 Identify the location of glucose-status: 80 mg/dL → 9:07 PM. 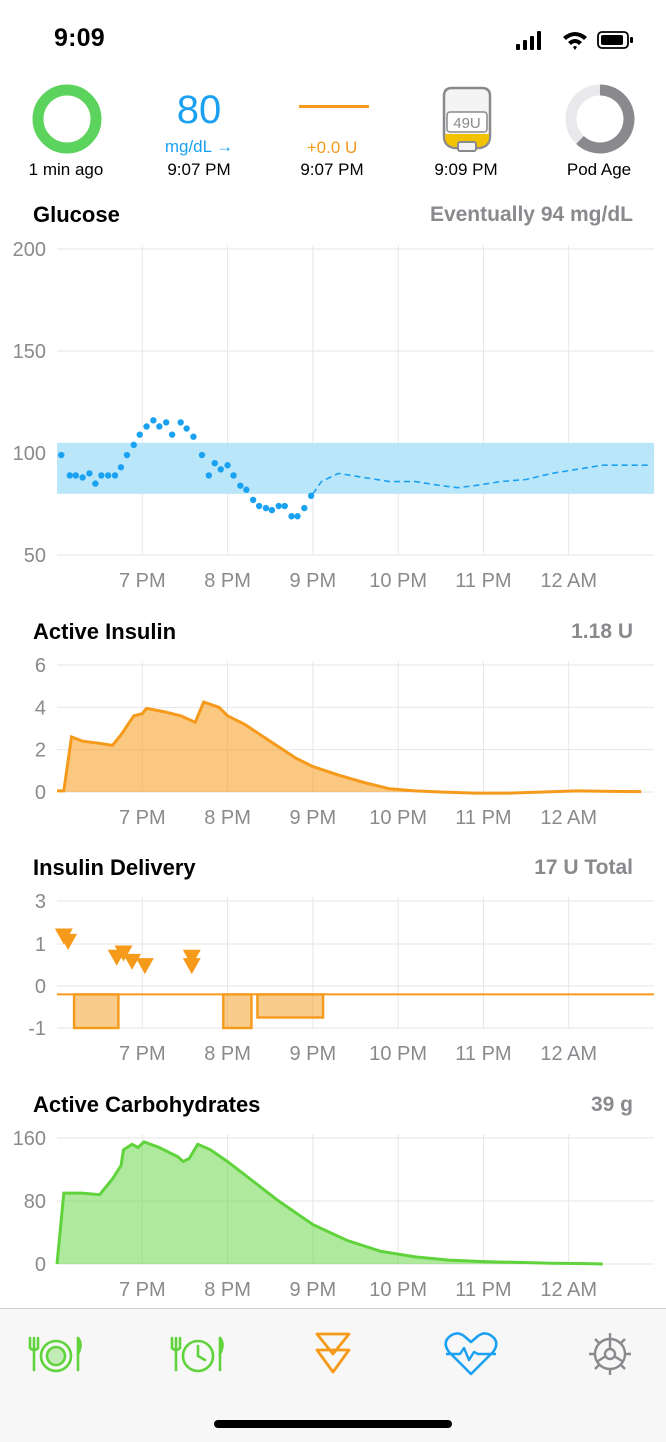
(199, 135).